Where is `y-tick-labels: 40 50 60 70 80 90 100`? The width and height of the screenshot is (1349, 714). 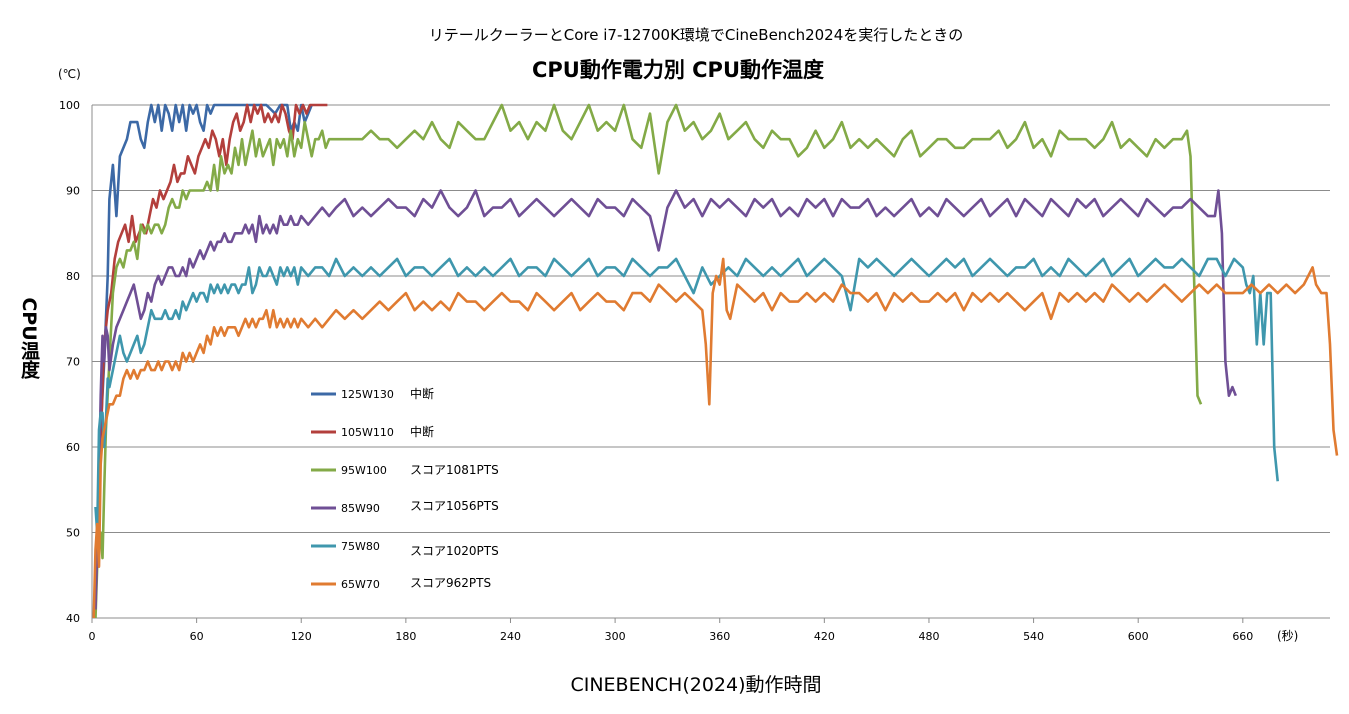
y-tick-labels: 40 50 60 70 80 90 100 is located at coordinates (69, 362).